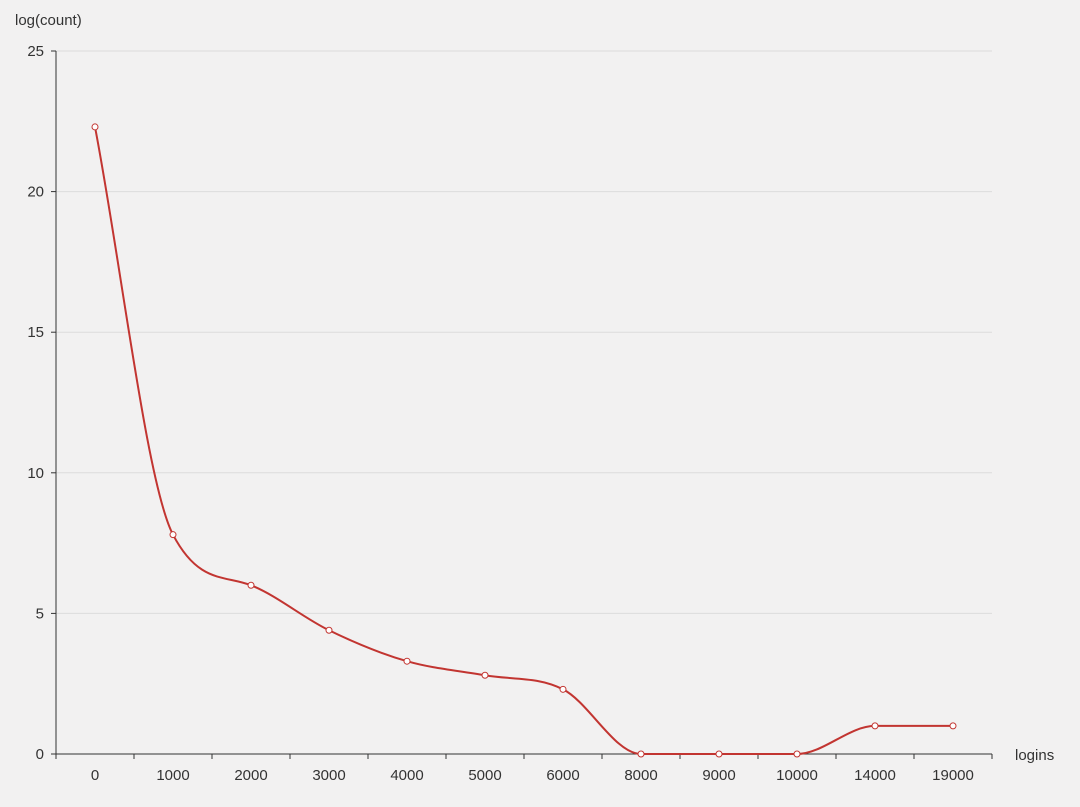  I want to click on x-tick-label: 9000, so click(718, 775).